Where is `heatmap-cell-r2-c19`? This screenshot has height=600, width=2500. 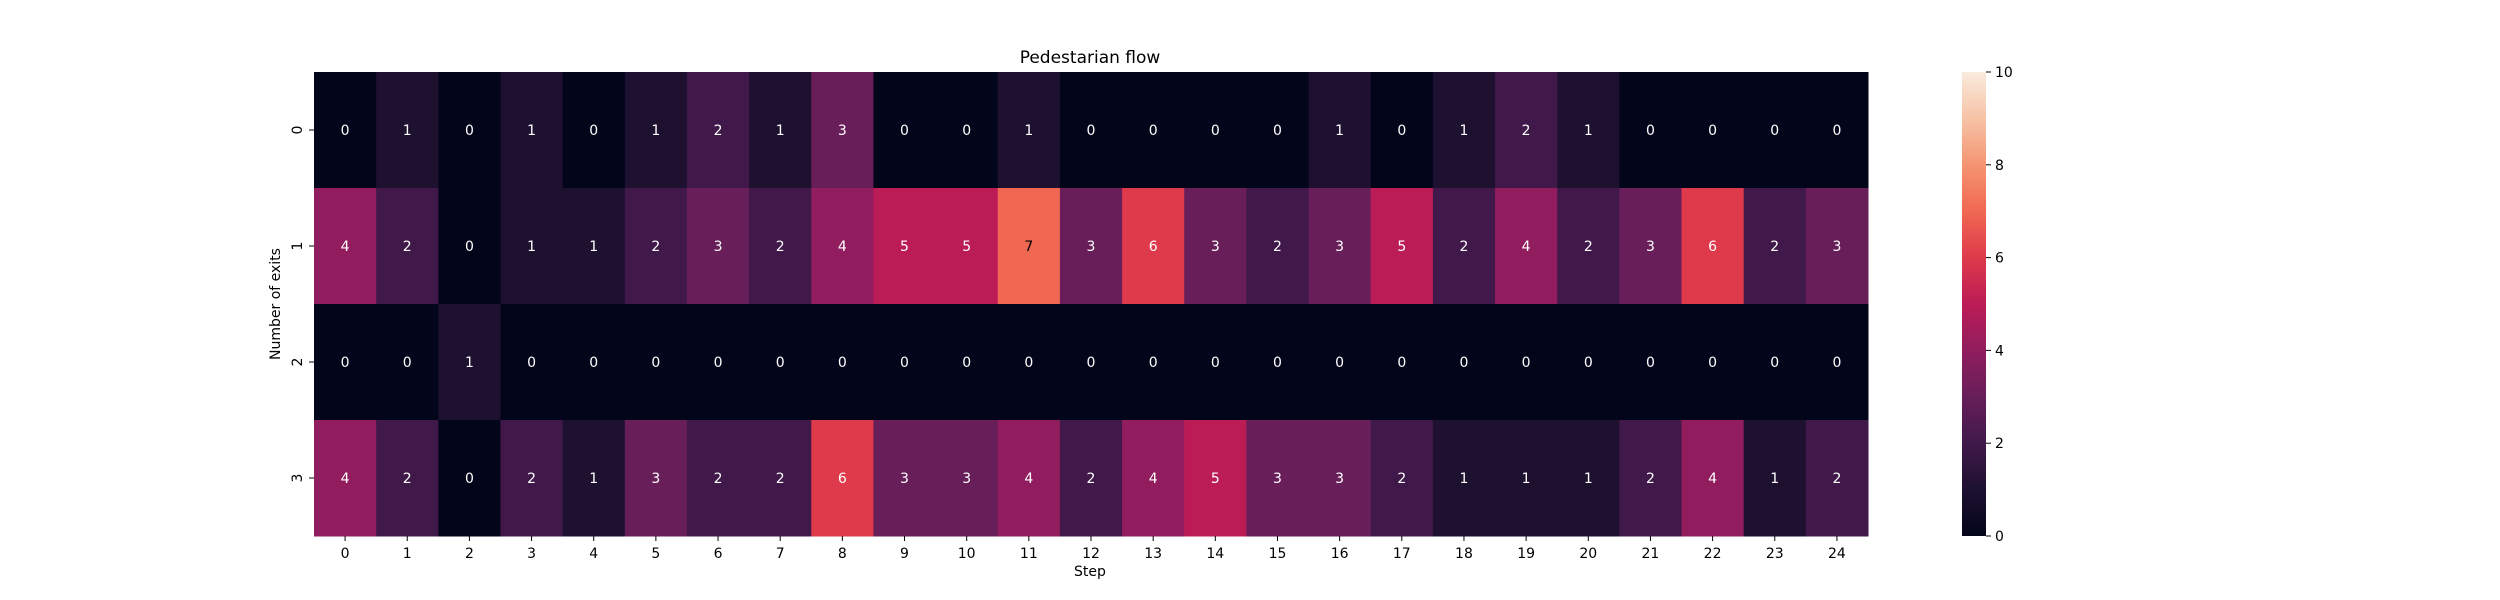 heatmap-cell-r2-c19 is located at coordinates (1526, 362).